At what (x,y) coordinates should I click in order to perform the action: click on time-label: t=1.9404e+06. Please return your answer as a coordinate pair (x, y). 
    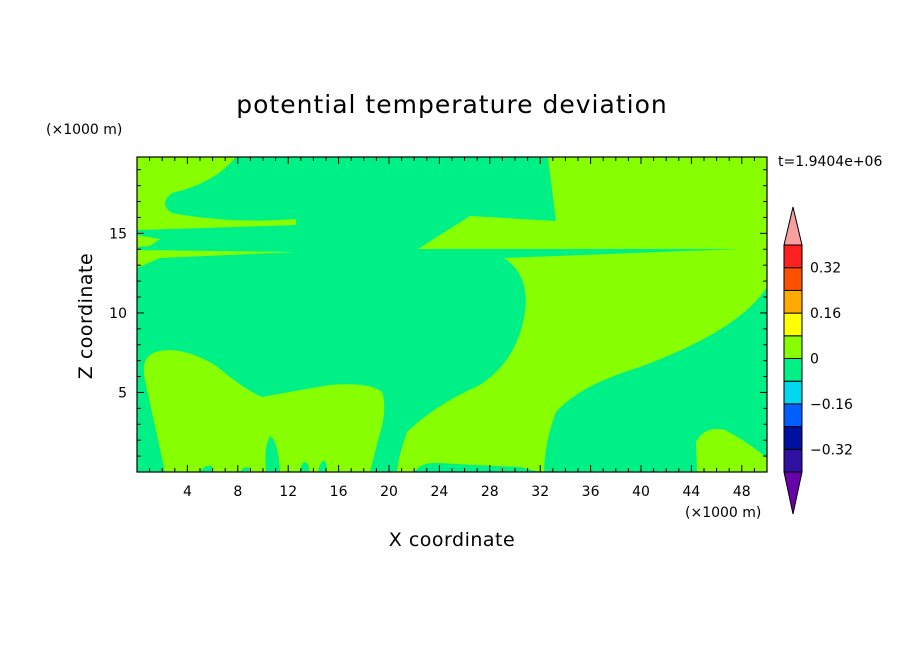
    Looking at the image, I should click on (830, 162).